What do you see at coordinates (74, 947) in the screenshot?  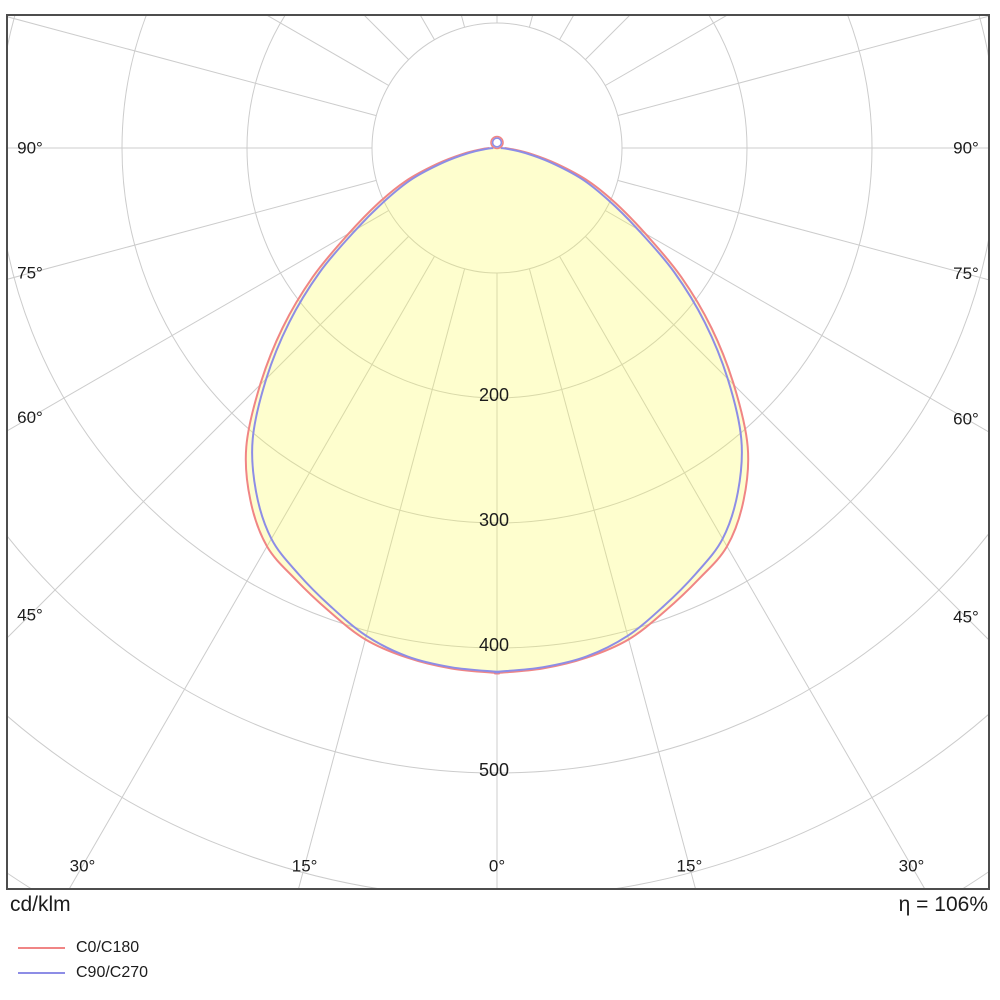 I see `legend-item-c0: C0/C180` at bounding box center [74, 947].